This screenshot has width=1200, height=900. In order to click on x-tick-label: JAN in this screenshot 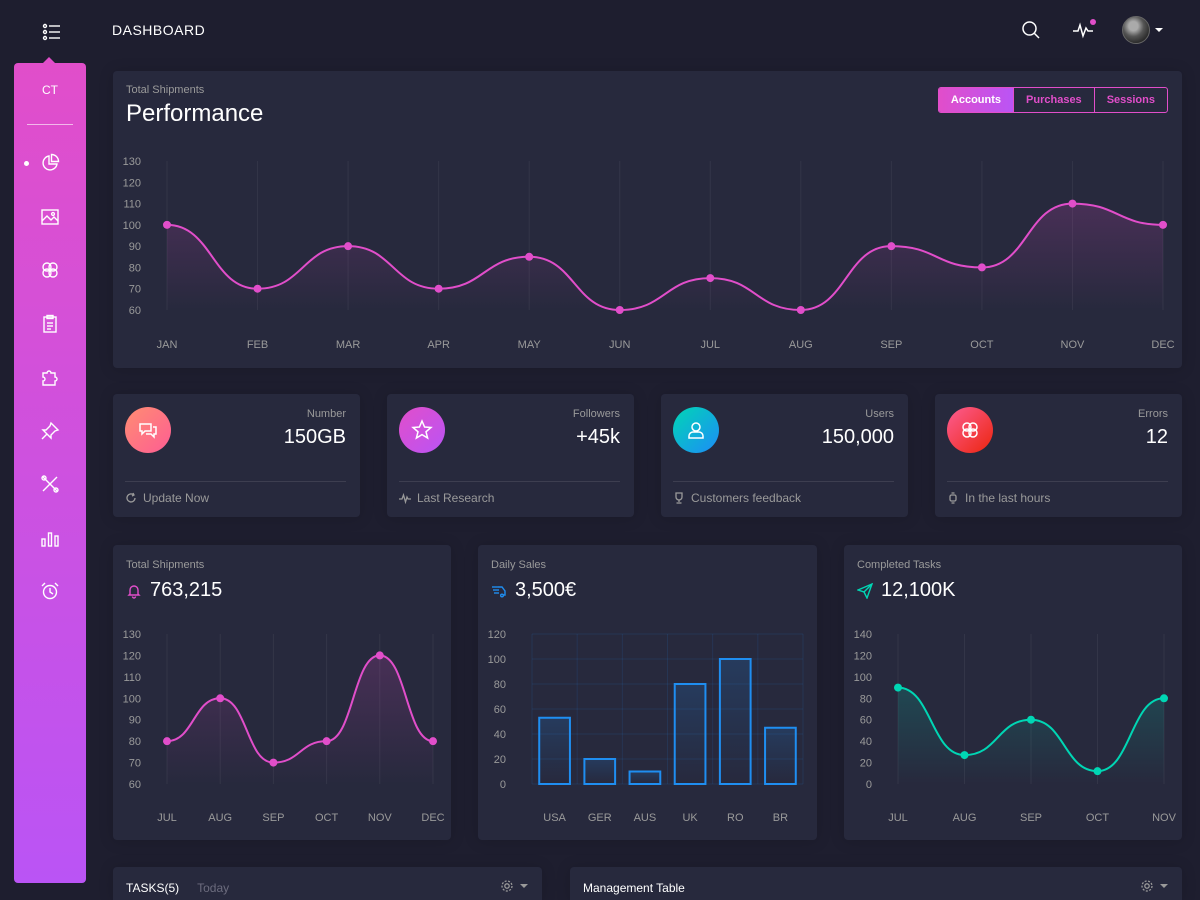, I will do `click(167, 345)`.